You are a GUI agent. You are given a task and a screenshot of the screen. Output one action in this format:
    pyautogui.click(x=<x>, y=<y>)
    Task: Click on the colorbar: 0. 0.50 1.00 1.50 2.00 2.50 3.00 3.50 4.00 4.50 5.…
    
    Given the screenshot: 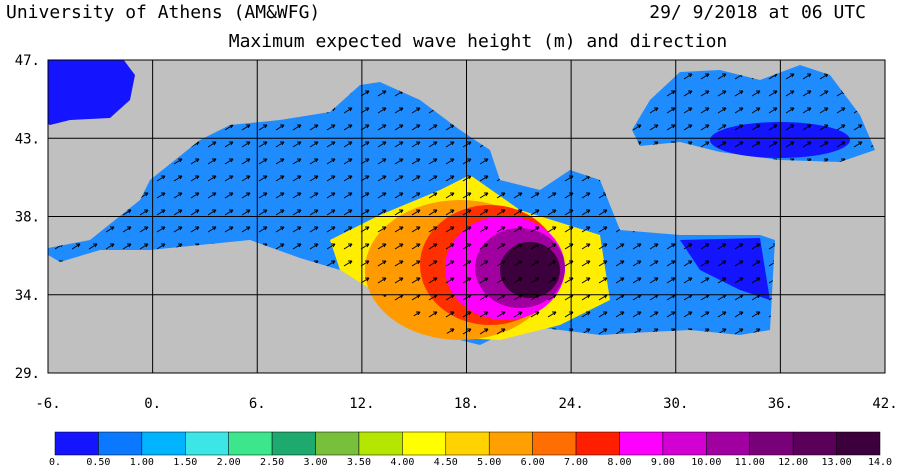 What is the action you would take?
    pyautogui.click(x=470, y=449)
    